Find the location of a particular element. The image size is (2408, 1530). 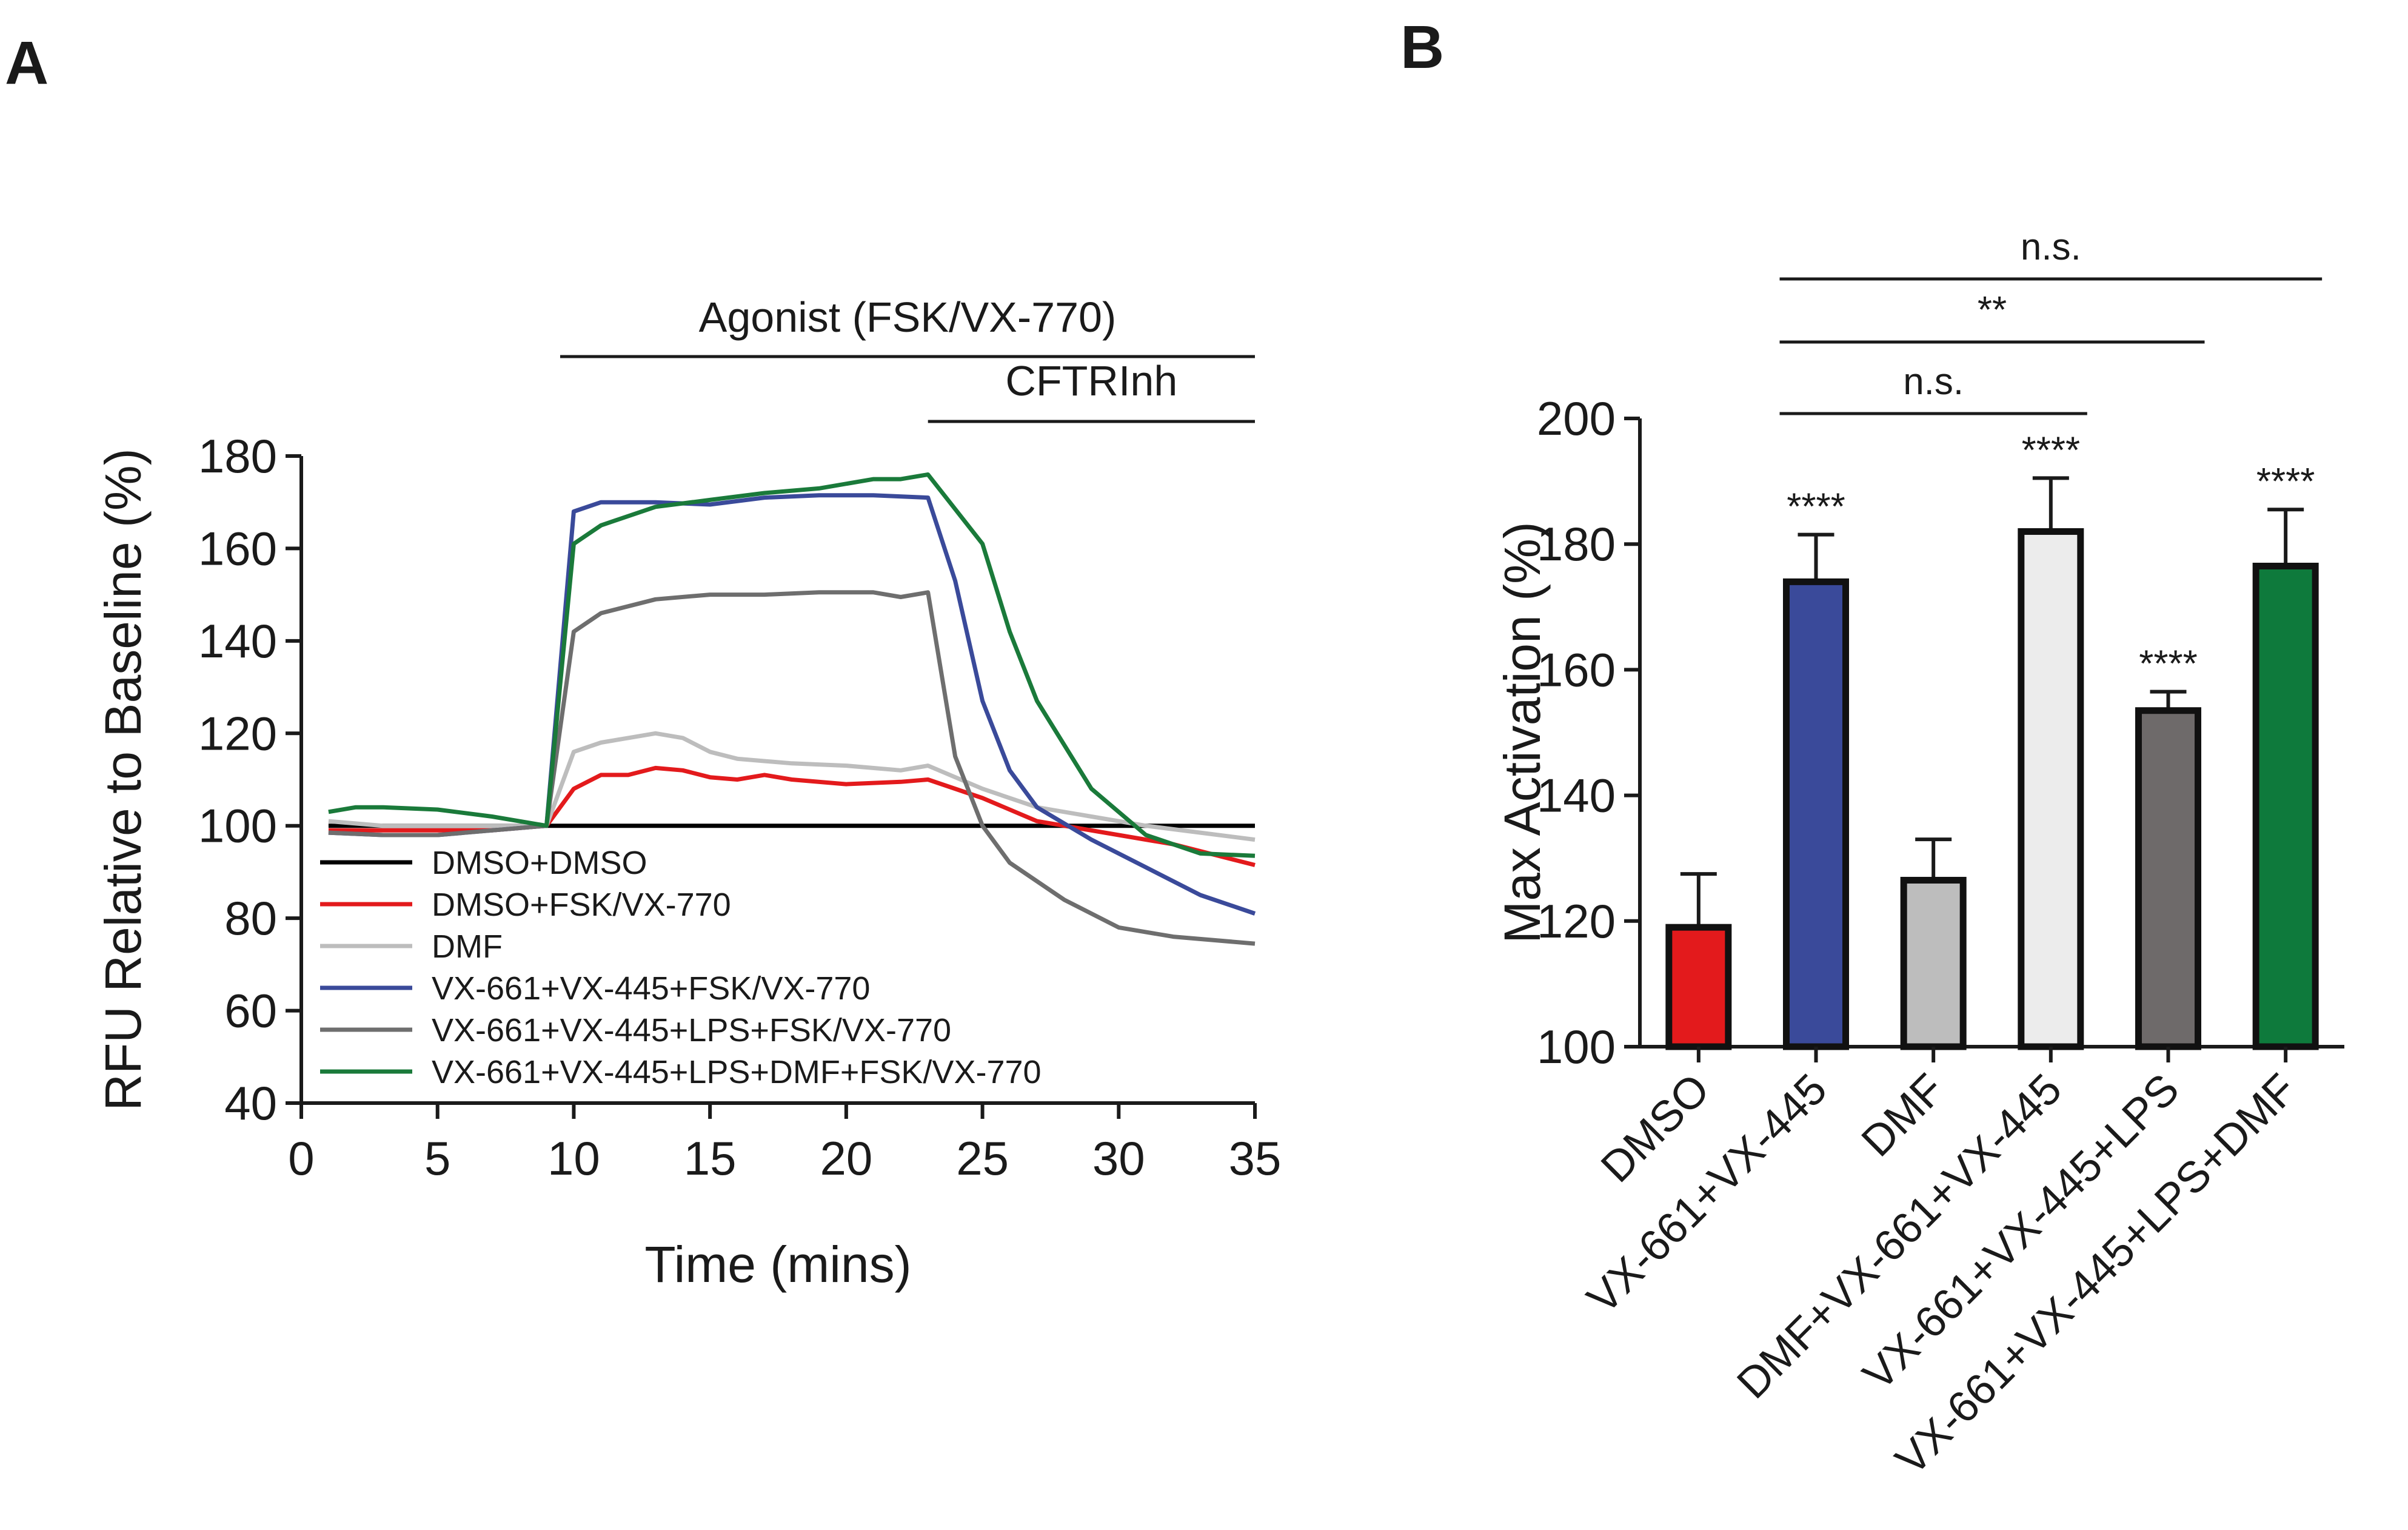

x-tick-label-a: 0 is located at coordinates (301, 1158).